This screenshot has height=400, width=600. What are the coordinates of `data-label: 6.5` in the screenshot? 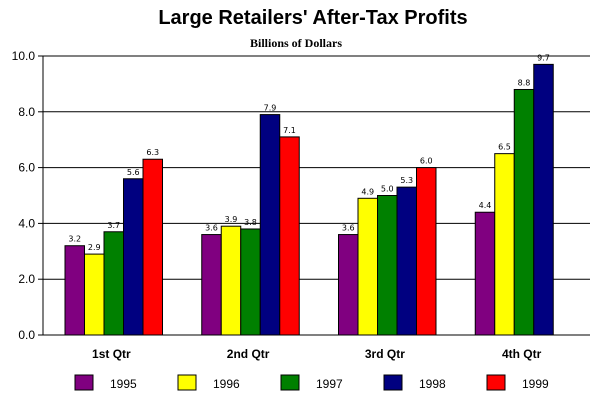 It's located at (504, 147).